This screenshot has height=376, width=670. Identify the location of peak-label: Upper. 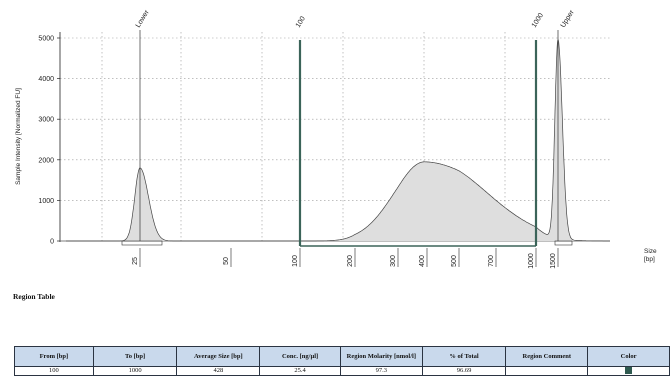
(568, 19).